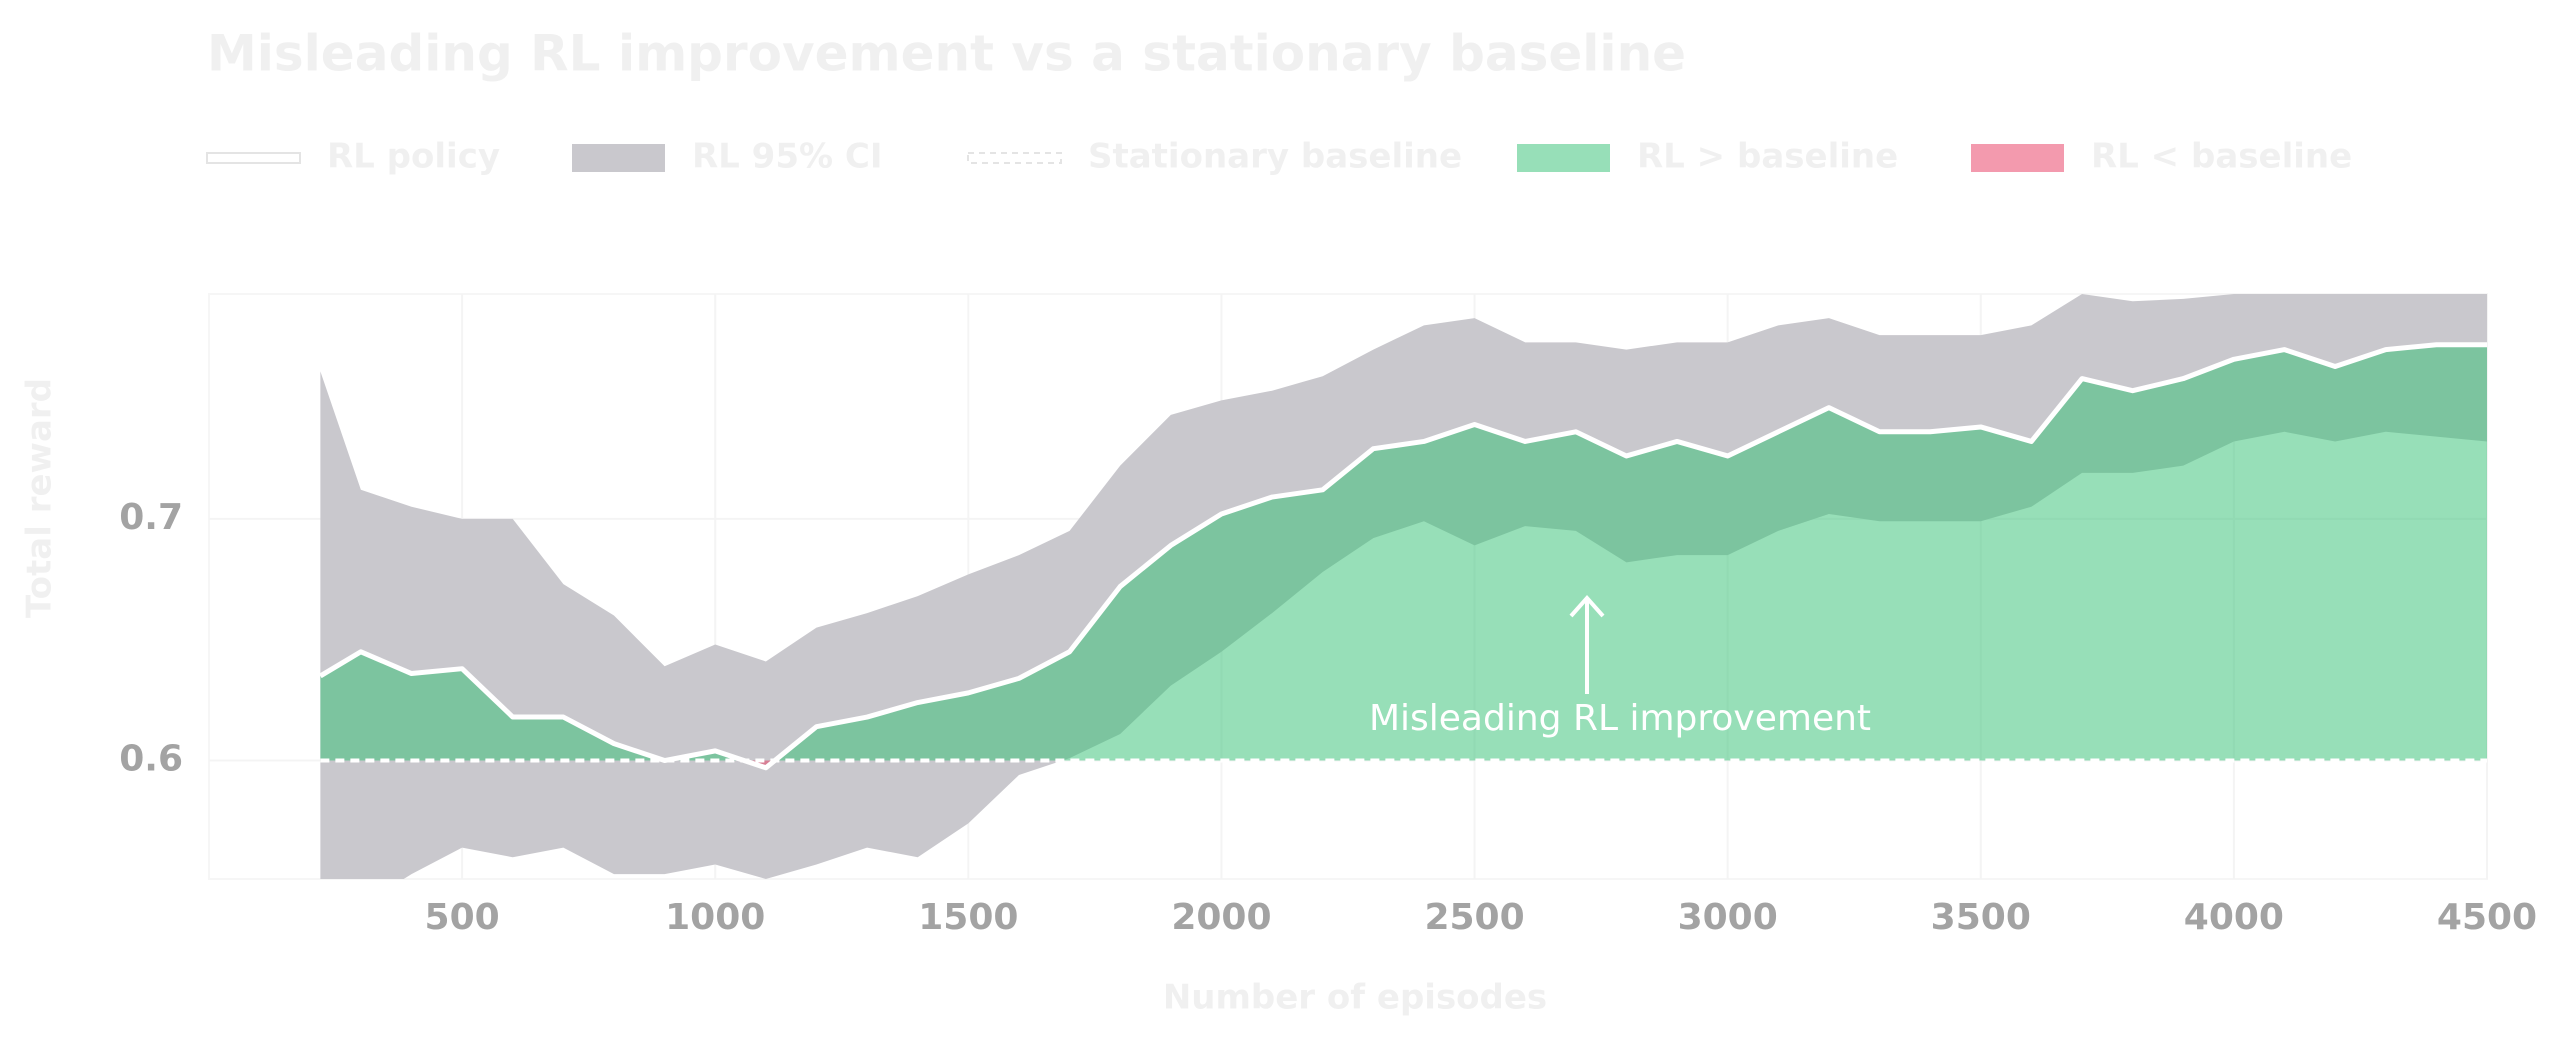 This screenshot has width=2560, height=1042. What do you see at coordinates (151, 759) in the screenshot?
I see `y-tick-label: 0.6` at bounding box center [151, 759].